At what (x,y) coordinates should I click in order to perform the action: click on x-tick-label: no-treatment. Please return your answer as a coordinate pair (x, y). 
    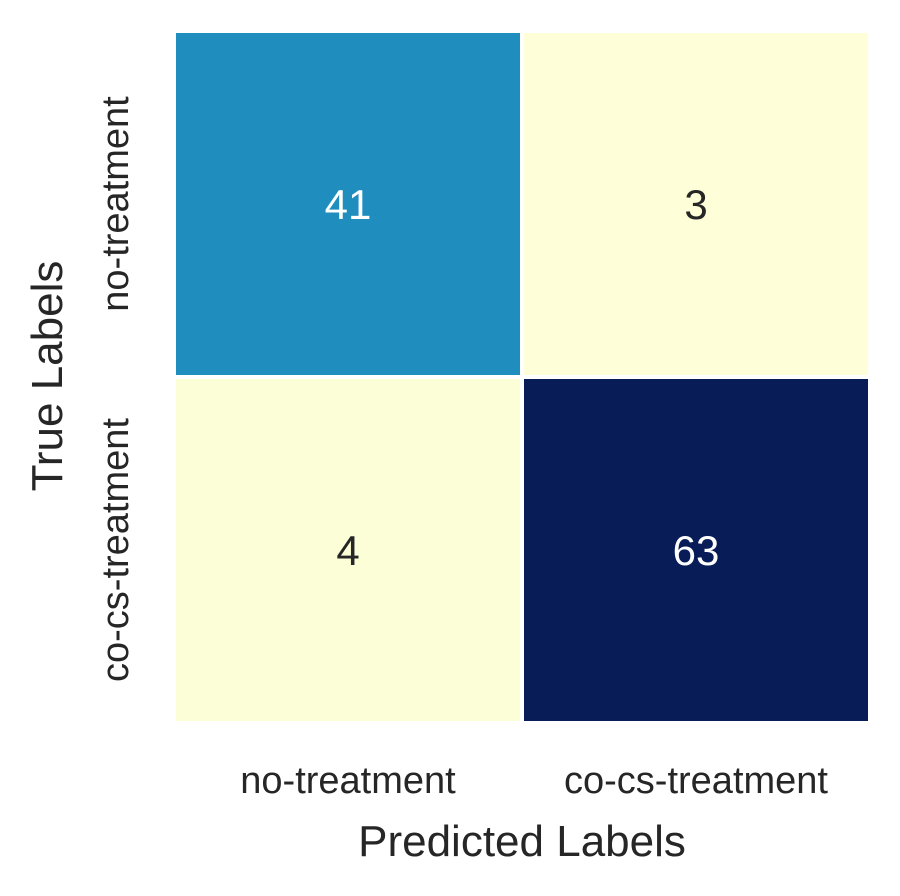
    Looking at the image, I should click on (348, 781).